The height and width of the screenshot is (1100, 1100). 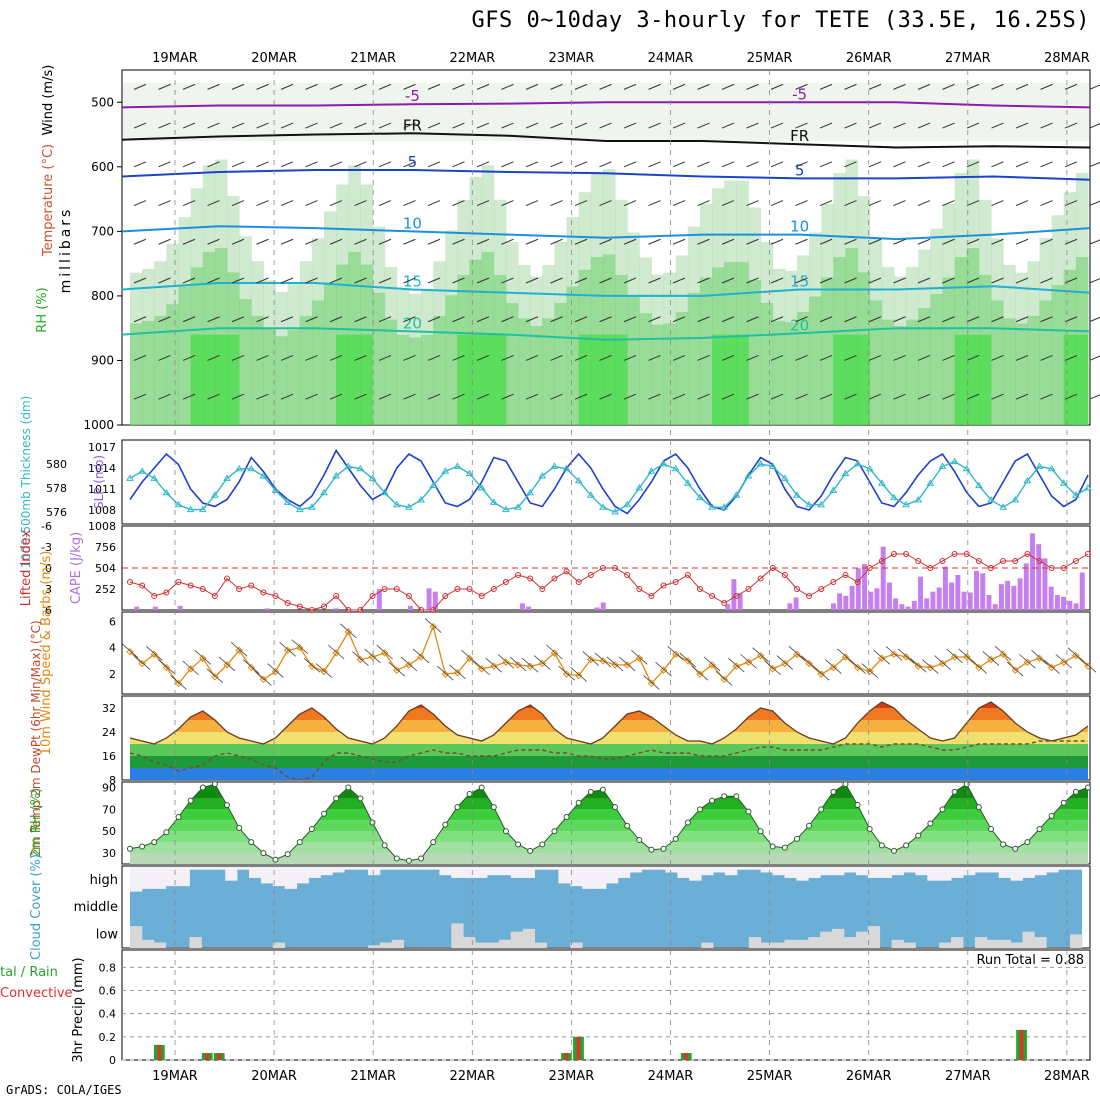 What do you see at coordinates (102, 489) in the screenshot?
I see `slp-tick-label: 1011` at bounding box center [102, 489].